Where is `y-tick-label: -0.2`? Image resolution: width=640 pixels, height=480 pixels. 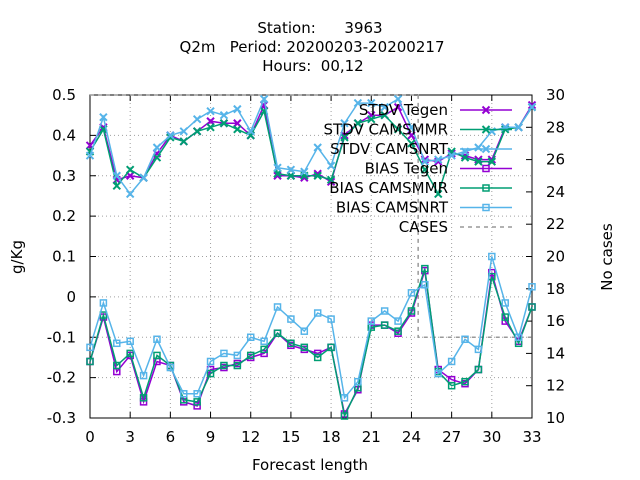 y-tick-label: -0.2 is located at coordinates (61, 378).